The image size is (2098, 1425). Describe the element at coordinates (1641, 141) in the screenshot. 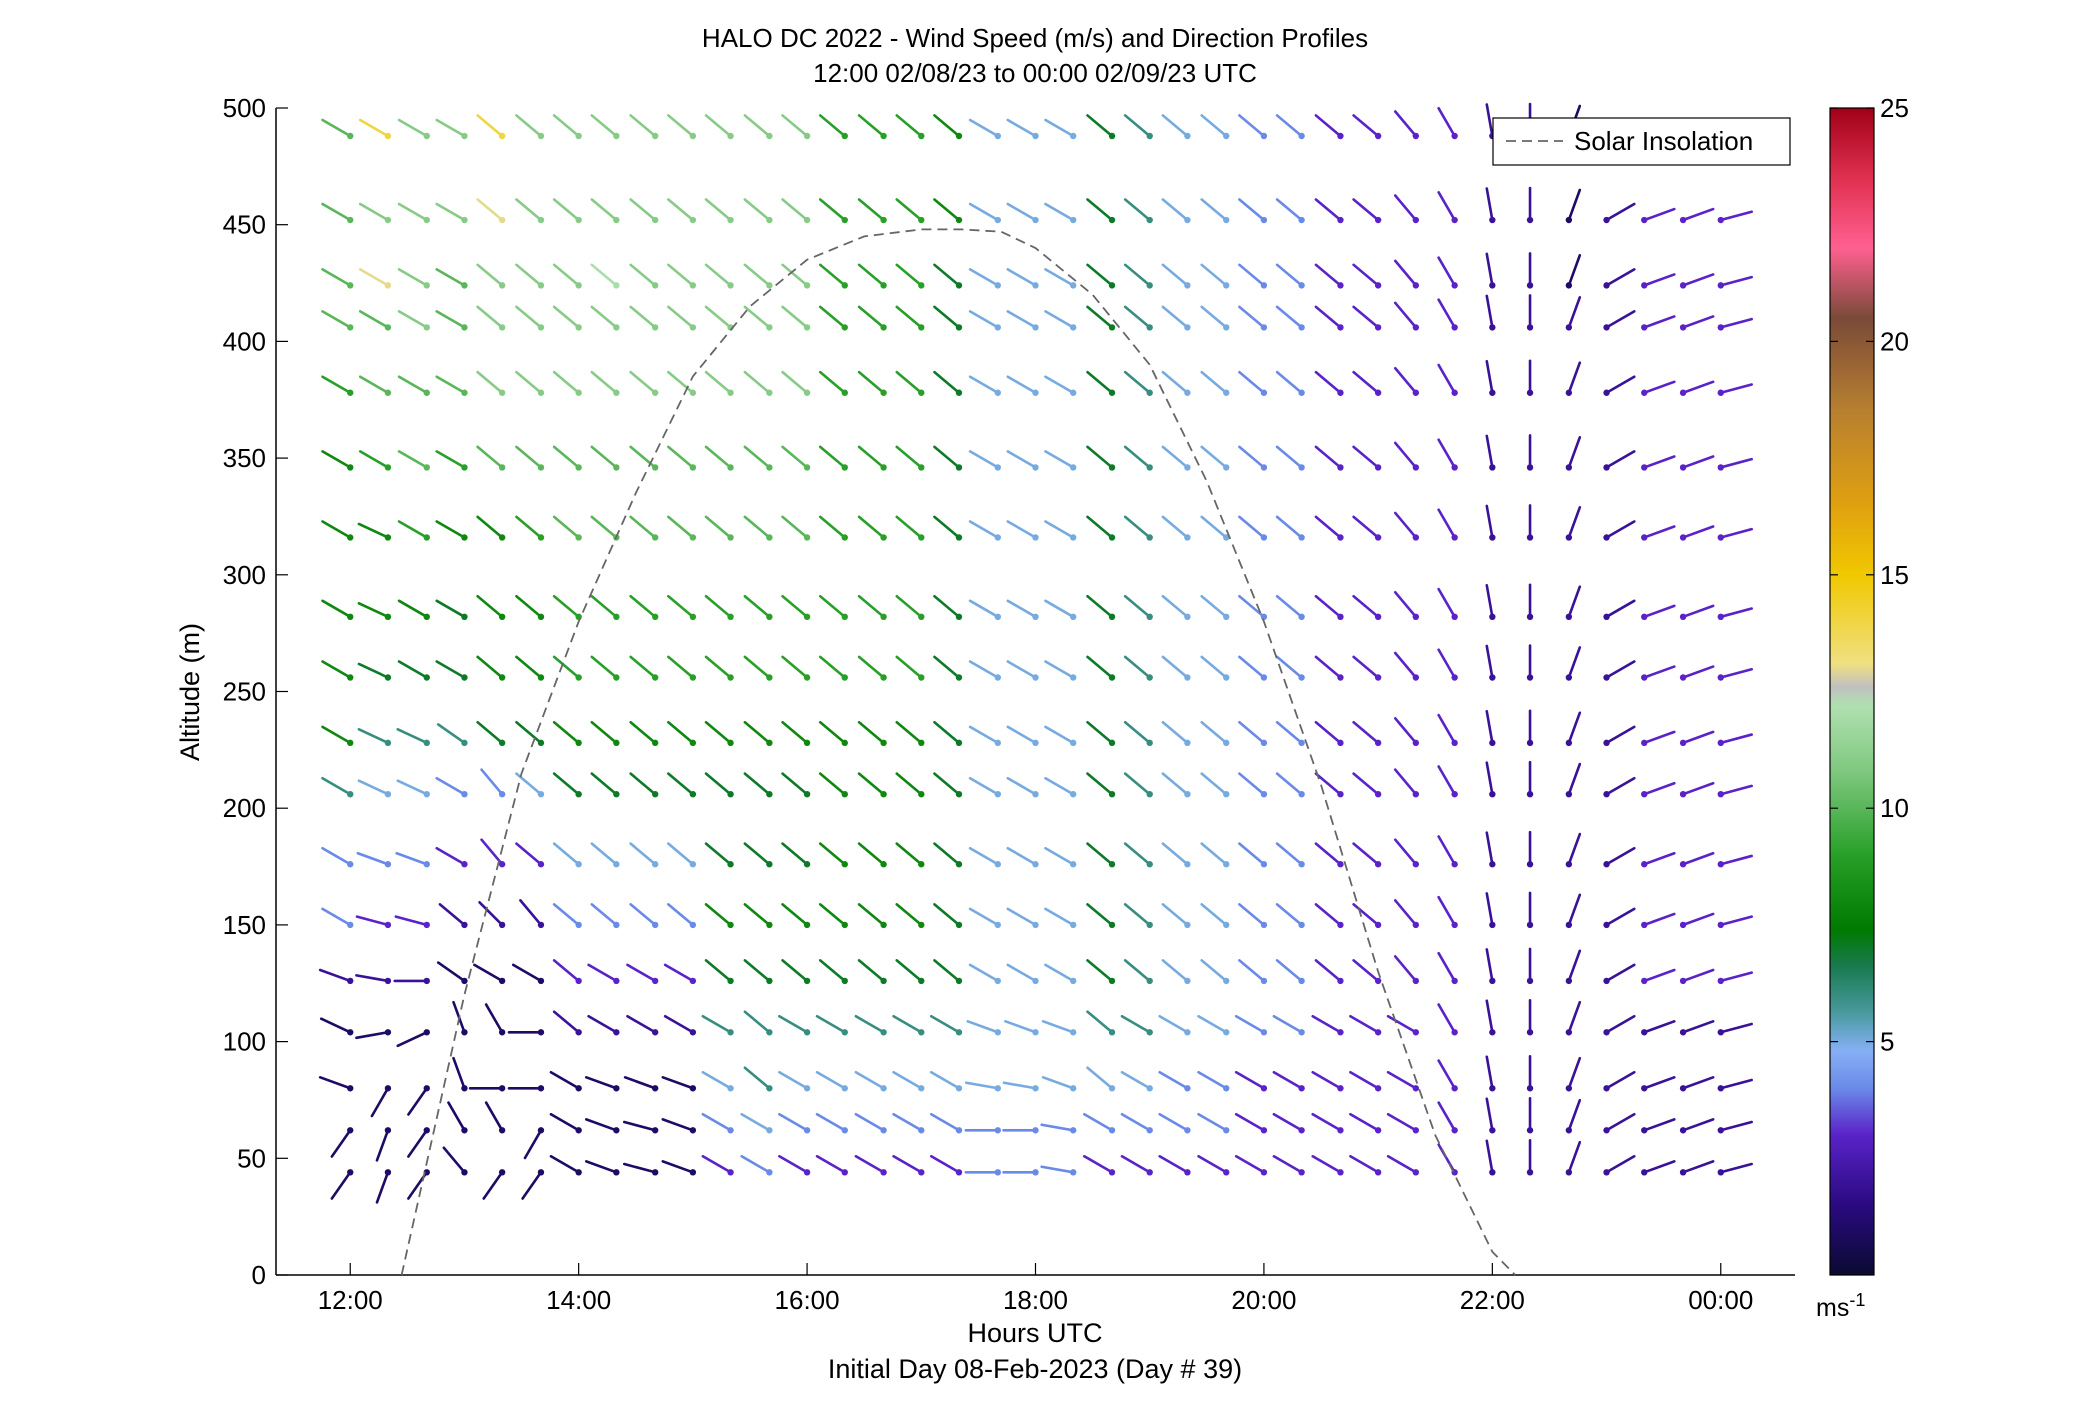

I see `legend: Solar Insolation` at that location.